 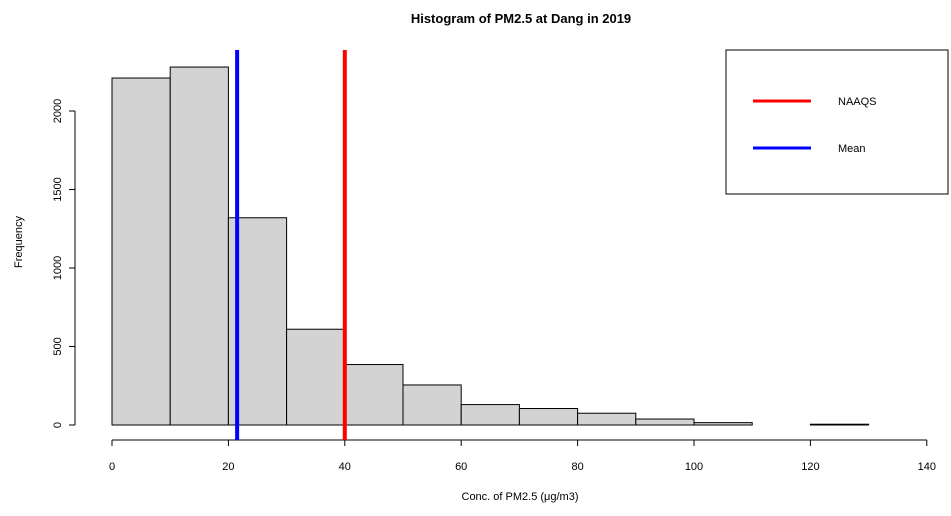 I want to click on y-tick-label: 2000, so click(x=58, y=111).